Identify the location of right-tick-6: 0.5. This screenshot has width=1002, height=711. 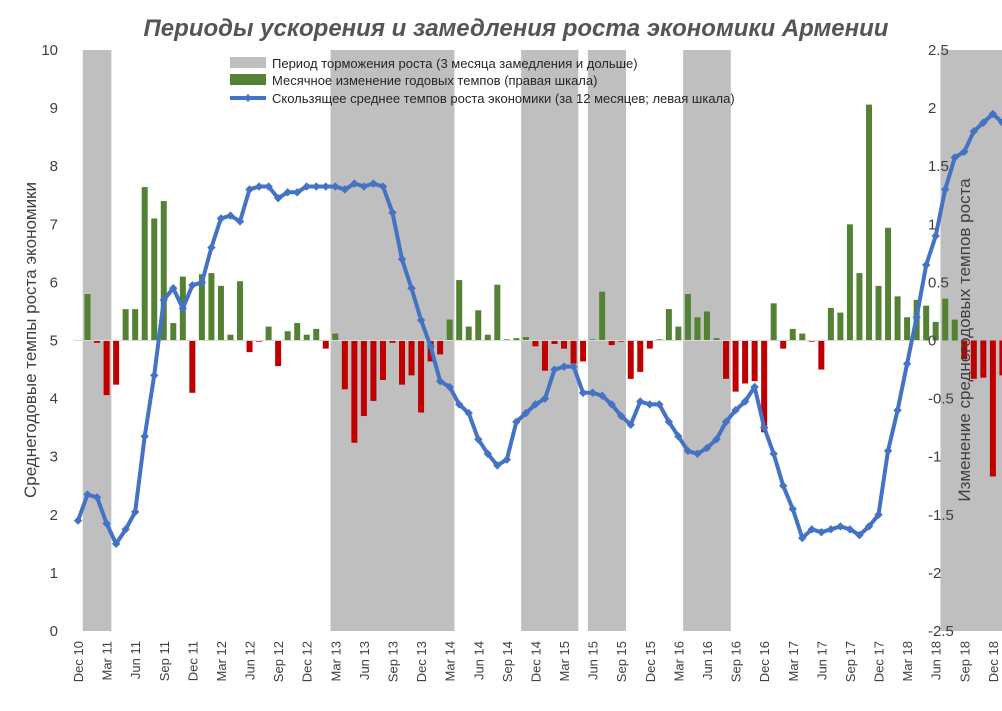
(938, 282).